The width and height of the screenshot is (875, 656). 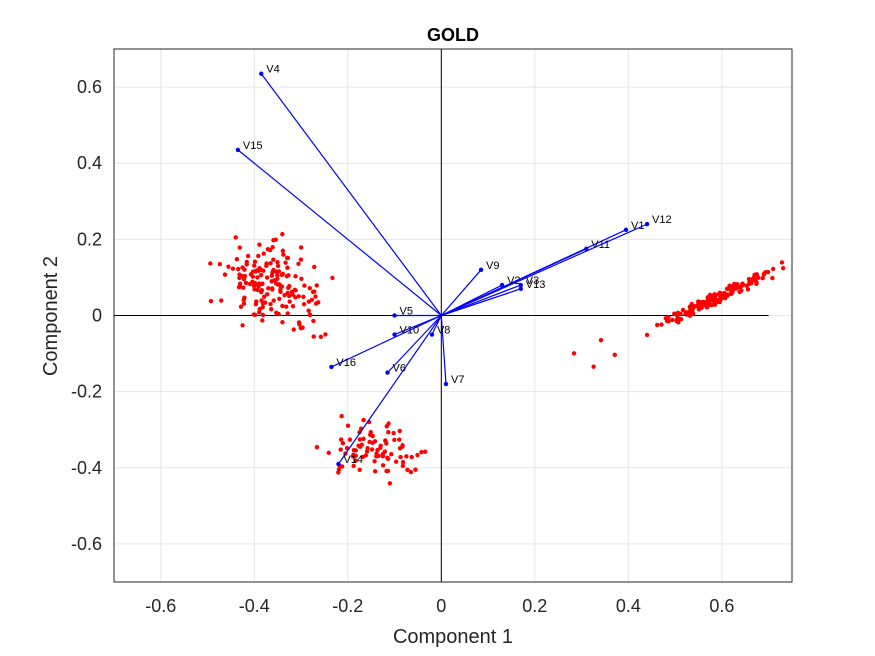 What do you see at coordinates (520, 285) in the screenshot?
I see `vector-marker-v3` at bounding box center [520, 285].